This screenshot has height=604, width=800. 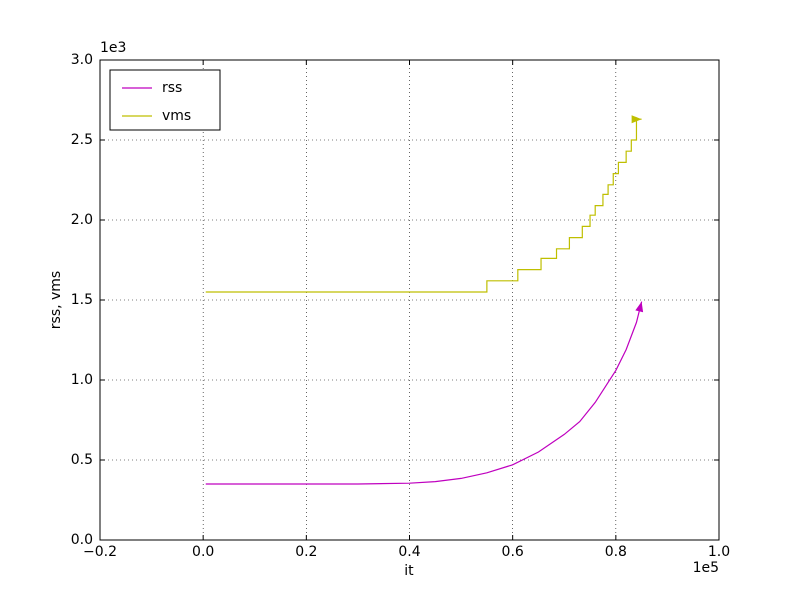 What do you see at coordinates (100, 552) in the screenshot?
I see `x-tick-label: −0.2` at bounding box center [100, 552].